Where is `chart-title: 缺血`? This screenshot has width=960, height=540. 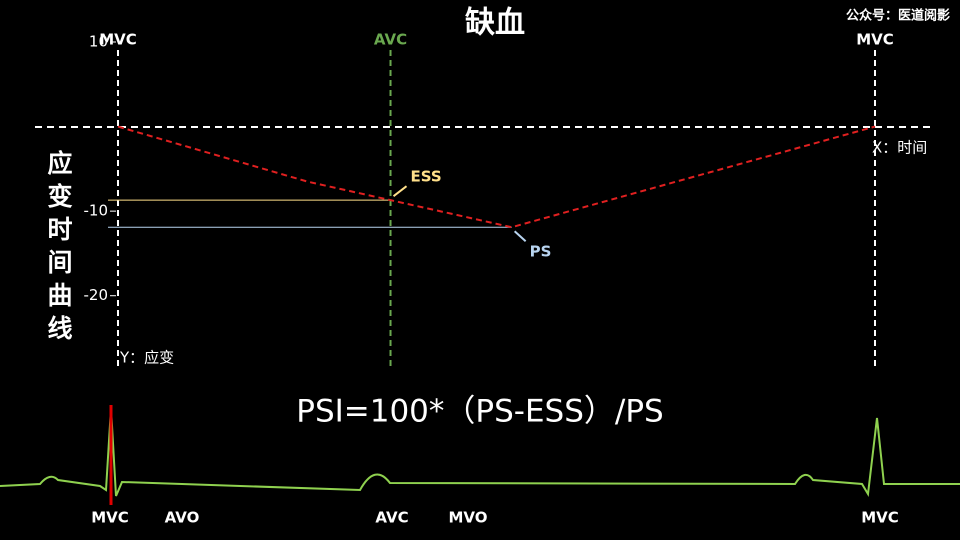
chart-title: 缺血 is located at coordinates (495, 23).